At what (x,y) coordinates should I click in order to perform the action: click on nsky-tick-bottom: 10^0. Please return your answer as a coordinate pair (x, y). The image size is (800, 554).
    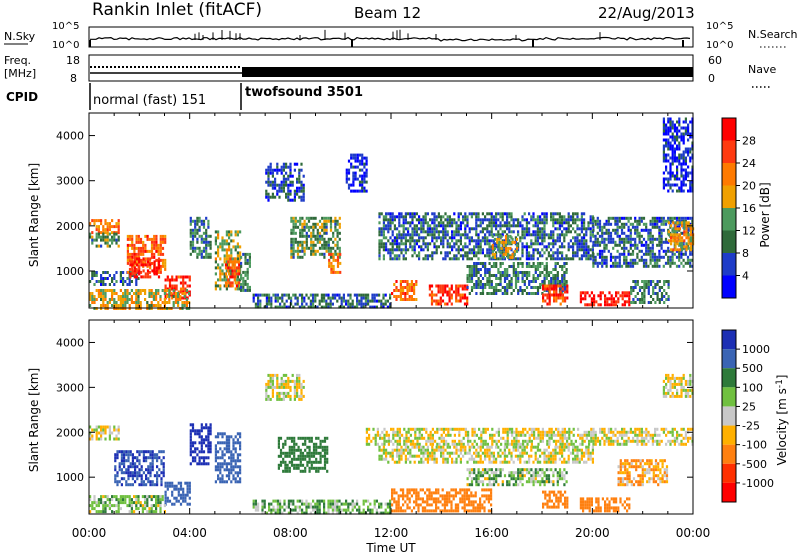
    Looking at the image, I should click on (65, 45).